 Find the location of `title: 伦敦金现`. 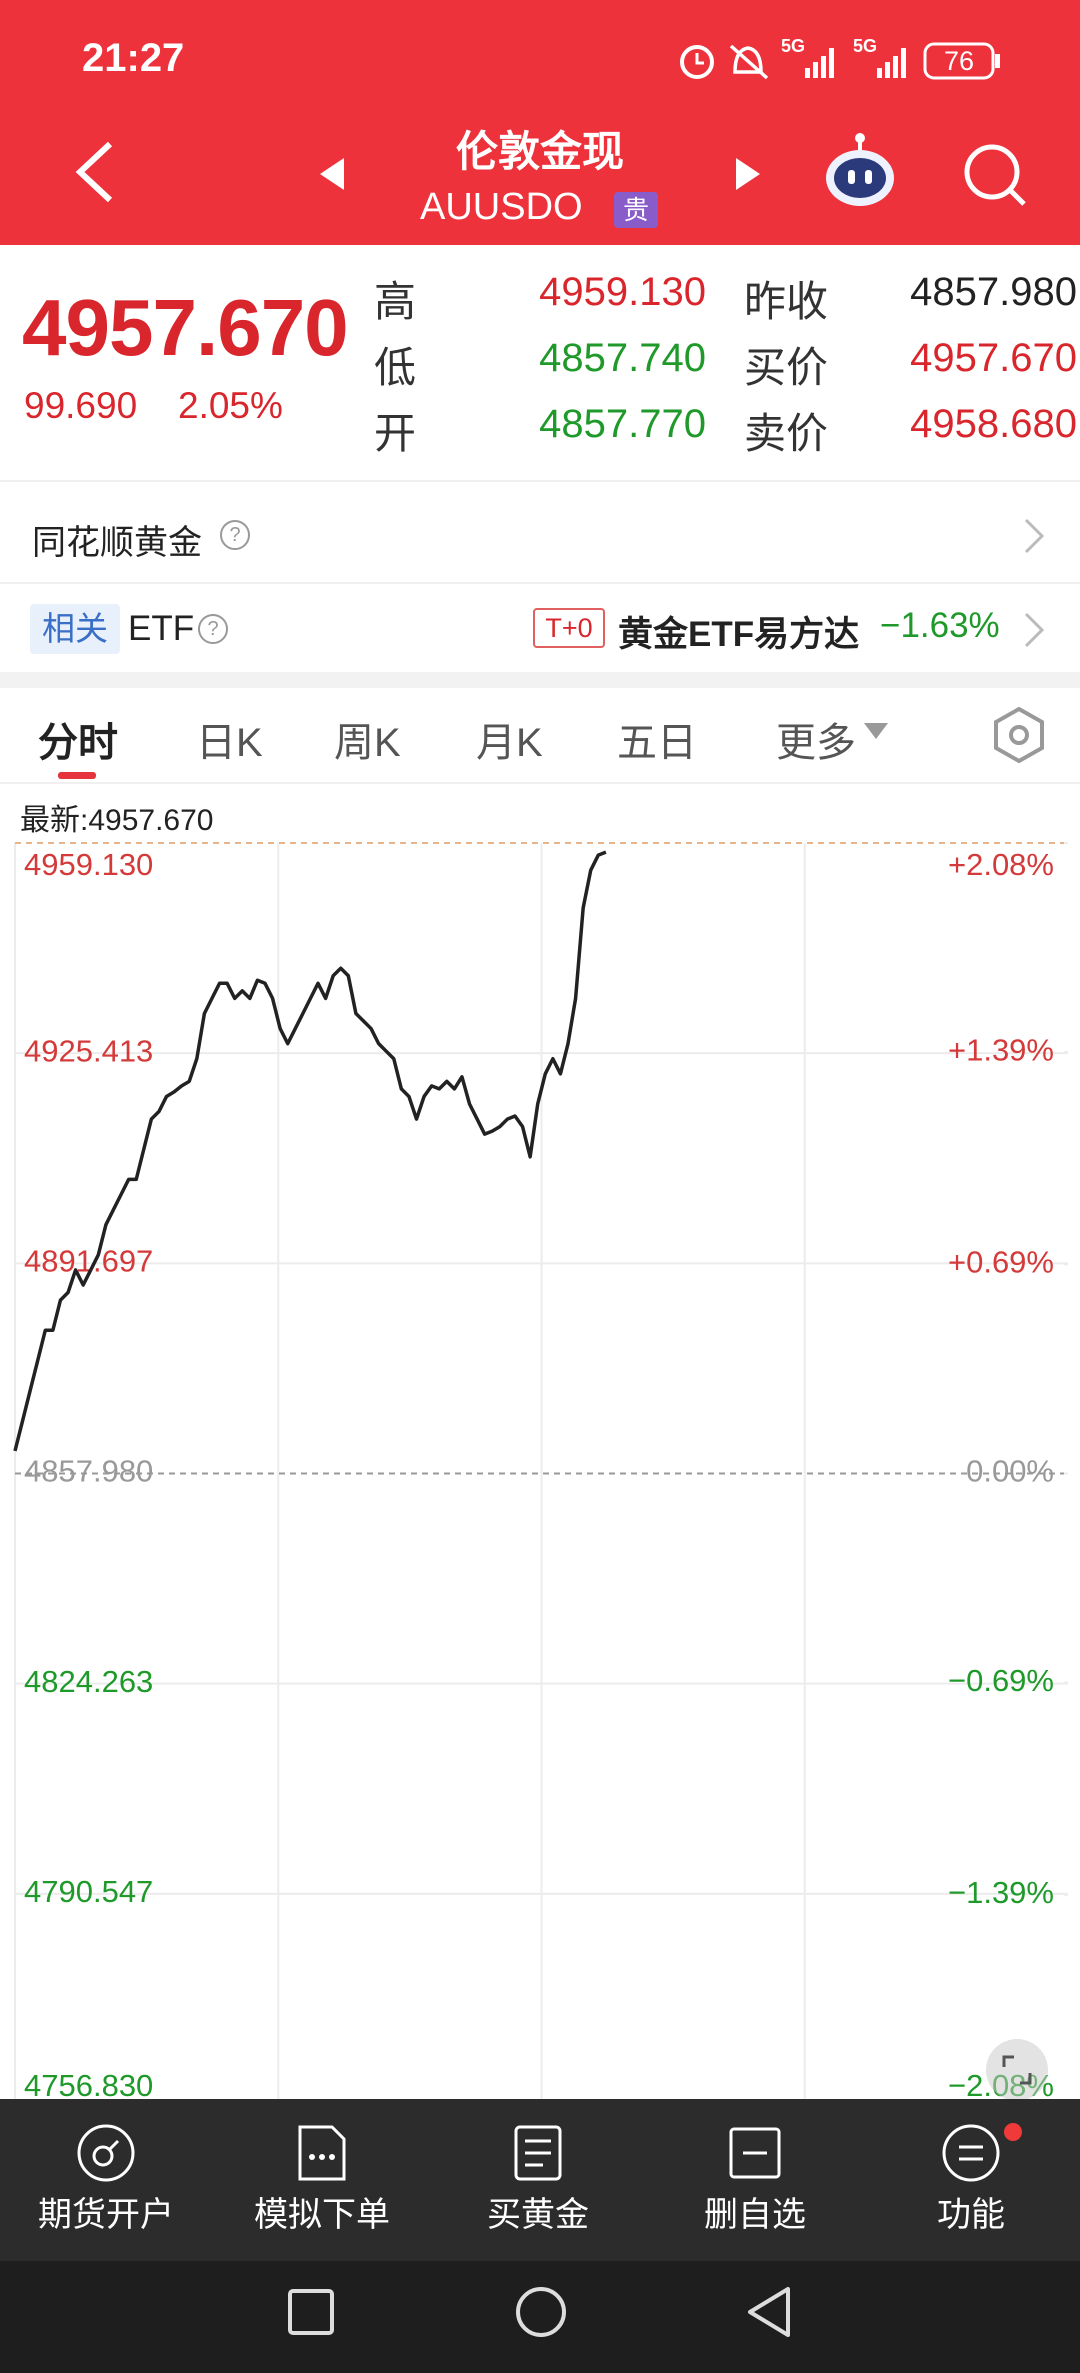

title: 伦敦金现 is located at coordinates (539, 151).